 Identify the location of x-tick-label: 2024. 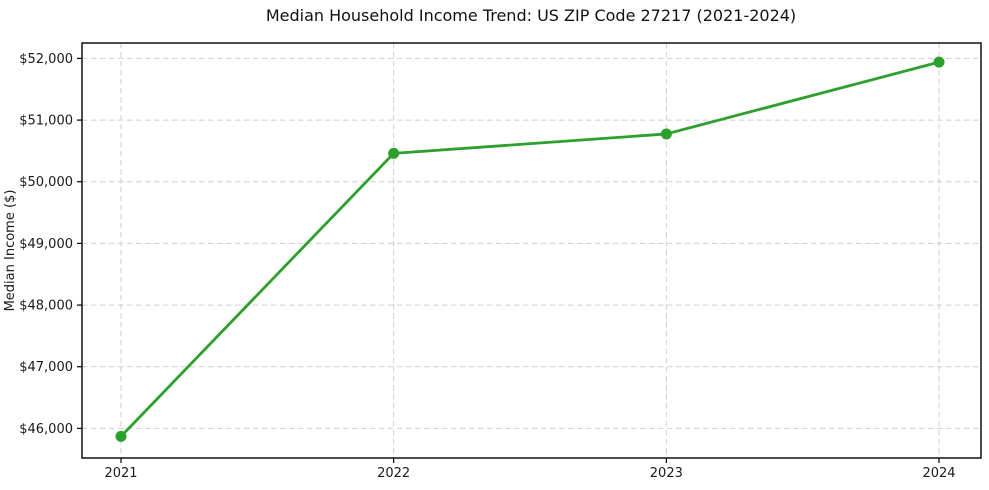
(938, 473).